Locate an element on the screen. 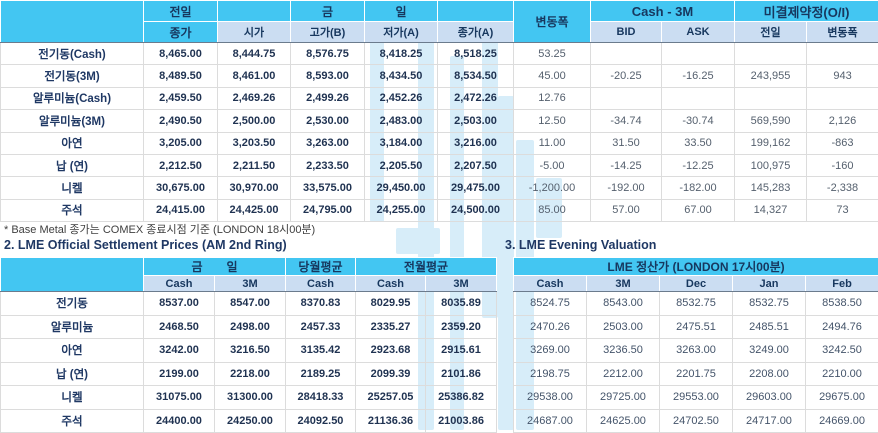 This screenshot has height=433, width=878. cell: 29725.00 is located at coordinates (623, 398).